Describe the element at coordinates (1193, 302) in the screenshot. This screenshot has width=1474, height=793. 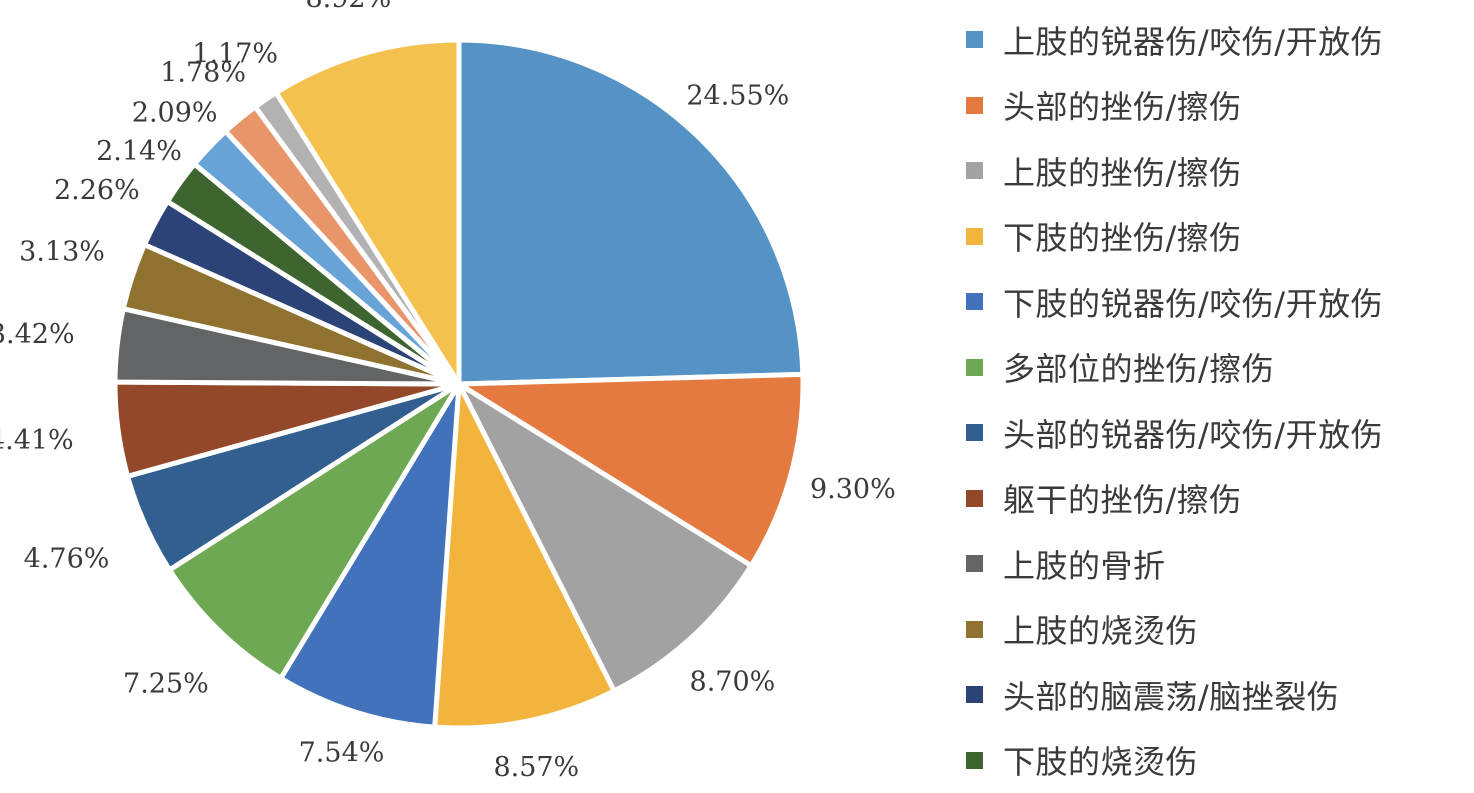
I see `legend-label: 下肢的锐器伤/咬伤/开放伤` at that location.